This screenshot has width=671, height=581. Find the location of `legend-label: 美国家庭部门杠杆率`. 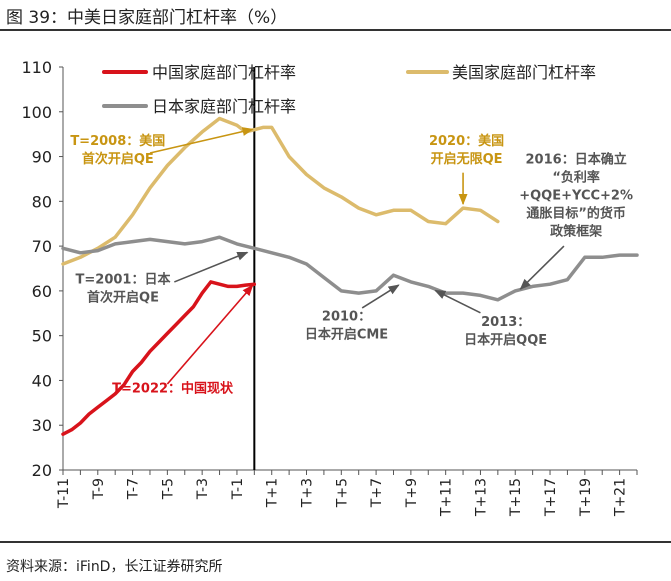

legend-label: 美国家庭部门杠杆率 is located at coordinates (524, 72).